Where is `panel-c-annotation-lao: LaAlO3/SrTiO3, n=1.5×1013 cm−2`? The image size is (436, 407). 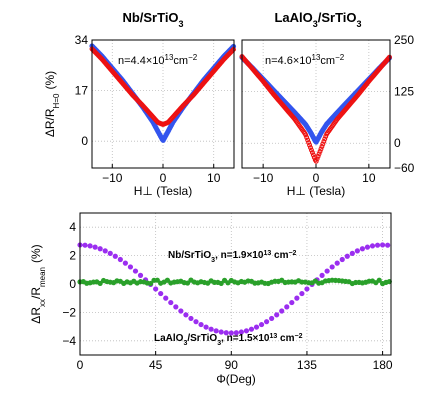
panel-c-annotation-lao: LaAlO3/SrTiO3, n=1.5×1013 cm−2 is located at coordinates (228, 340).